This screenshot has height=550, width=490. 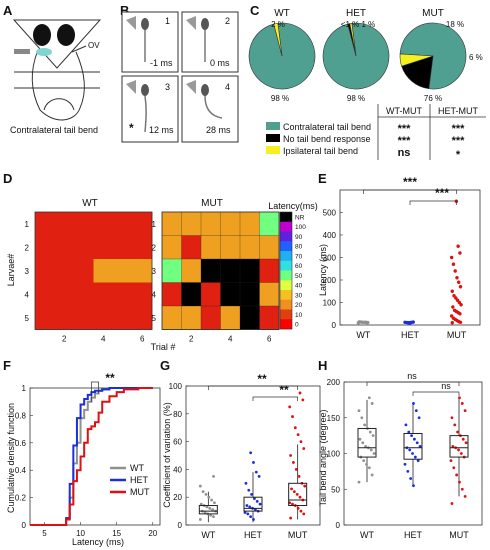 I want to click on frame-4-number: 4, so click(x=227, y=87).